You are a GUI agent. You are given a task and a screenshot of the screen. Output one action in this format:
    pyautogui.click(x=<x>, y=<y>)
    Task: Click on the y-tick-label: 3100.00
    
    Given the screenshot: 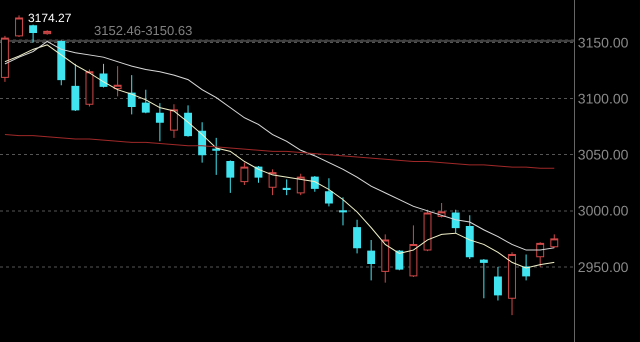 What is the action you would take?
    pyautogui.click(x=603, y=98)
    